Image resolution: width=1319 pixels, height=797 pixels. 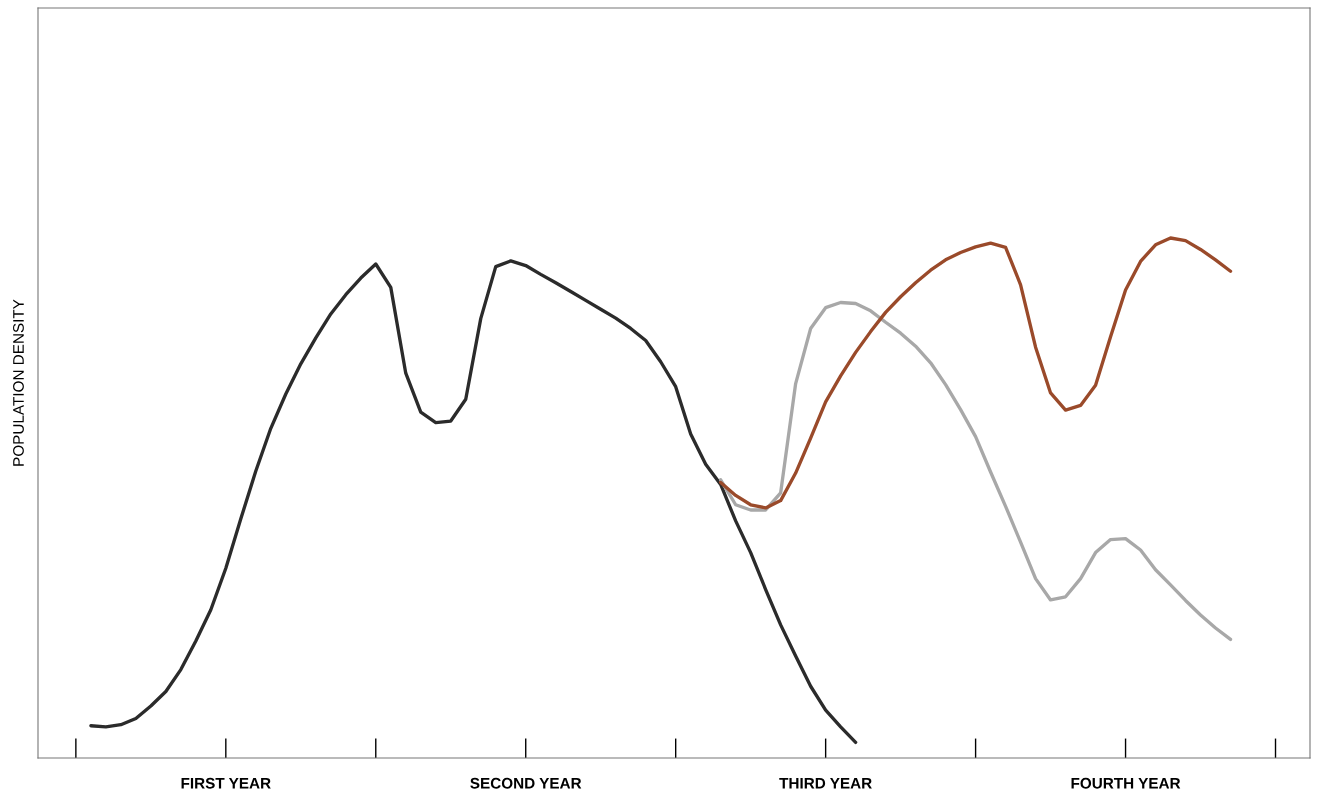 I want to click on x-tick-label: FIRST YEAR, so click(x=226, y=783).